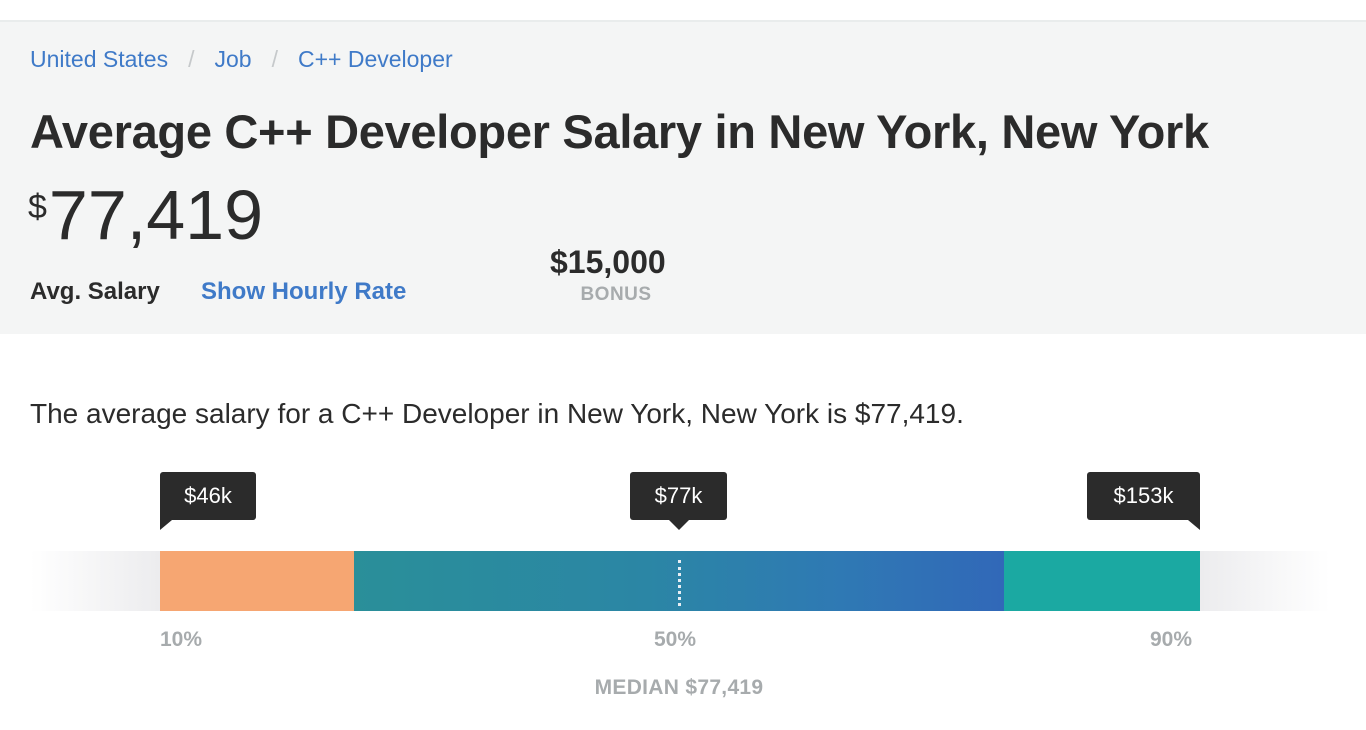 The height and width of the screenshot is (730, 1366). Describe the element at coordinates (257, 581) in the screenshot. I see `range-segment-low` at that location.